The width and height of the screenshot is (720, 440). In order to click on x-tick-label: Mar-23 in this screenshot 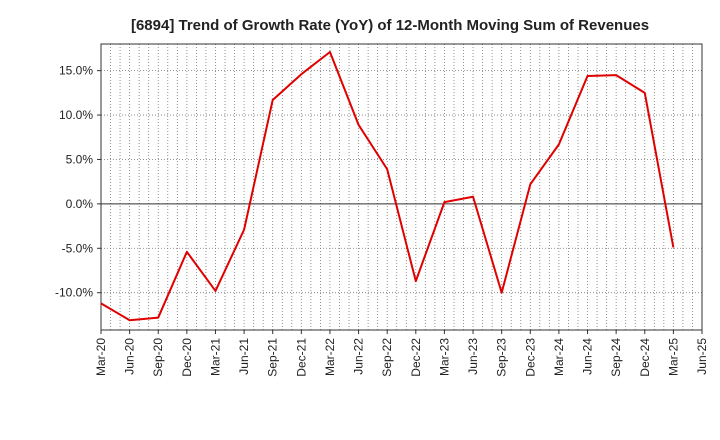, I will do `click(444, 357)`.